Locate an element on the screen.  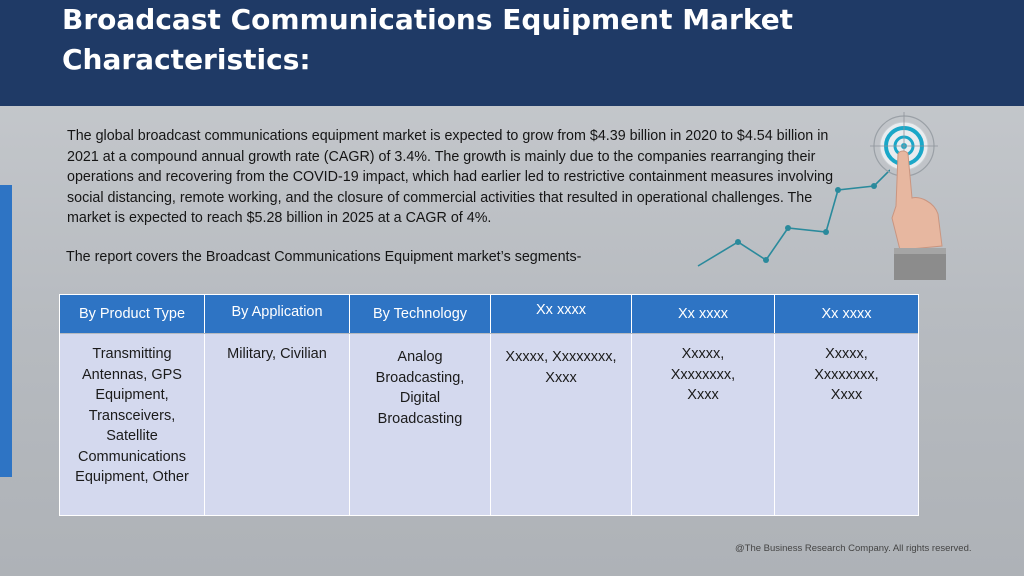
header-label: By Product Type is located at coordinates (132, 314).